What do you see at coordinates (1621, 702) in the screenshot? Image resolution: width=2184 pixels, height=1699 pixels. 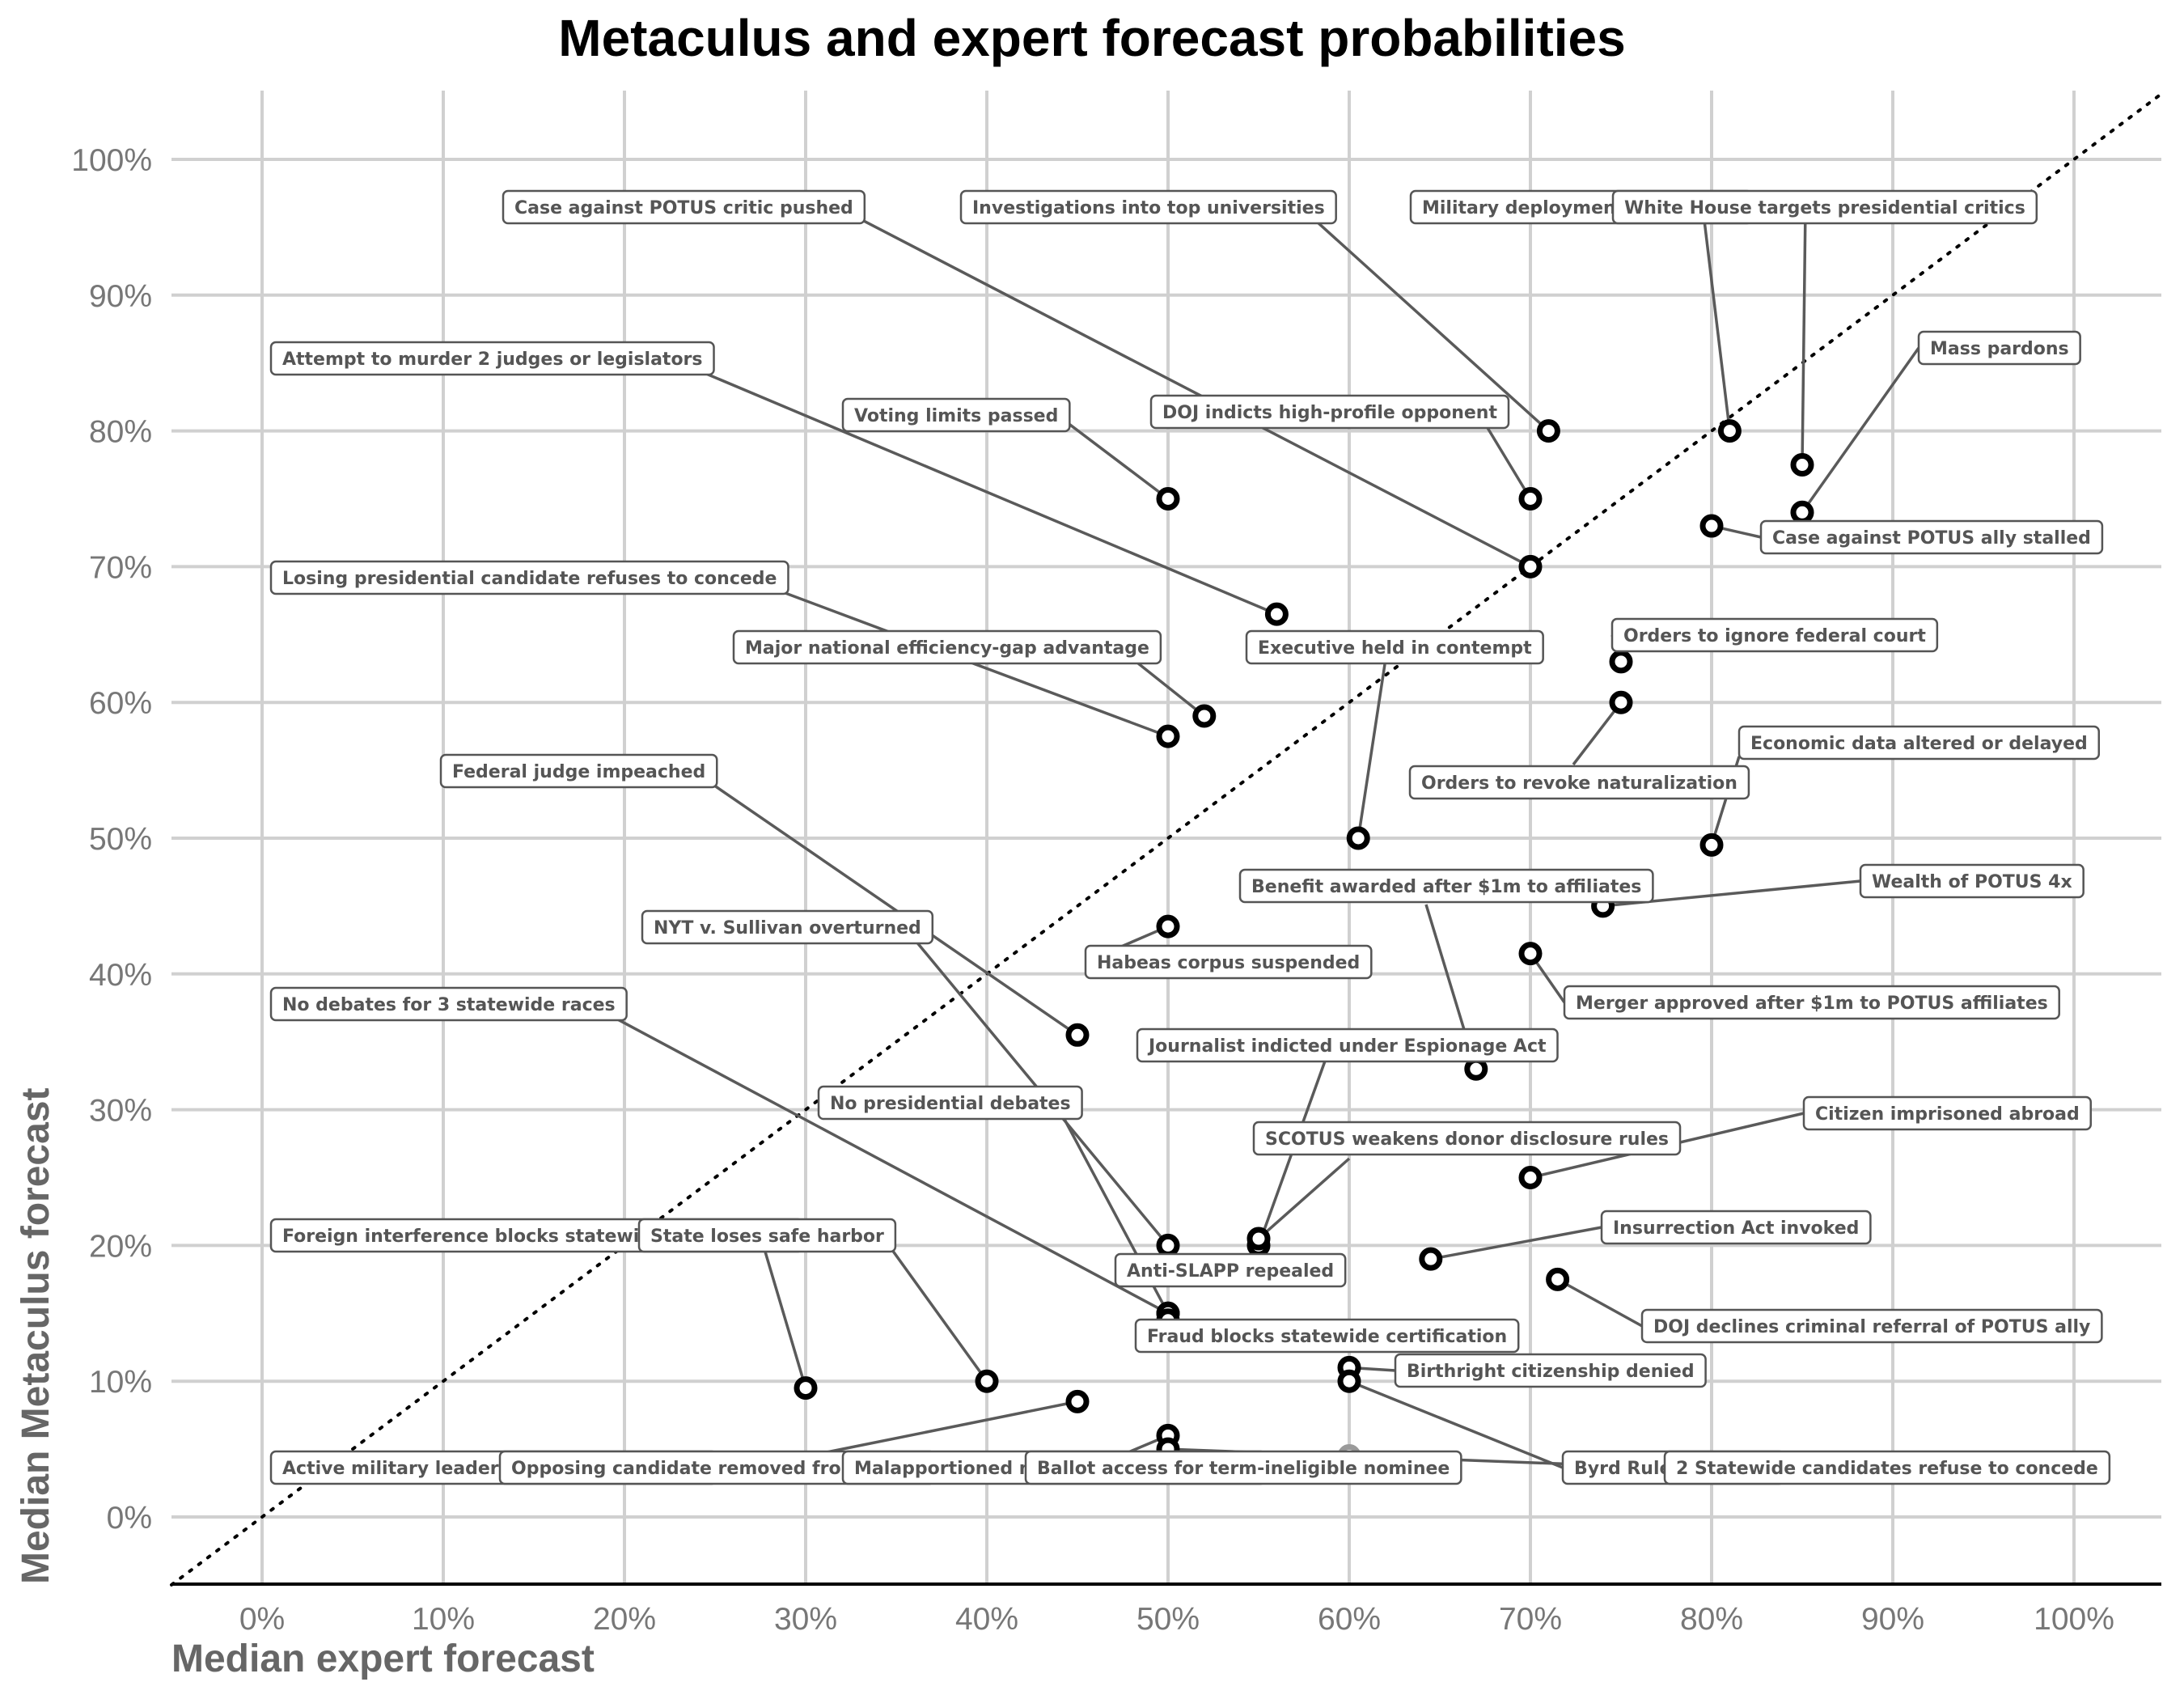 I see `point-orders-to-revoke-naturalization` at bounding box center [1621, 702].